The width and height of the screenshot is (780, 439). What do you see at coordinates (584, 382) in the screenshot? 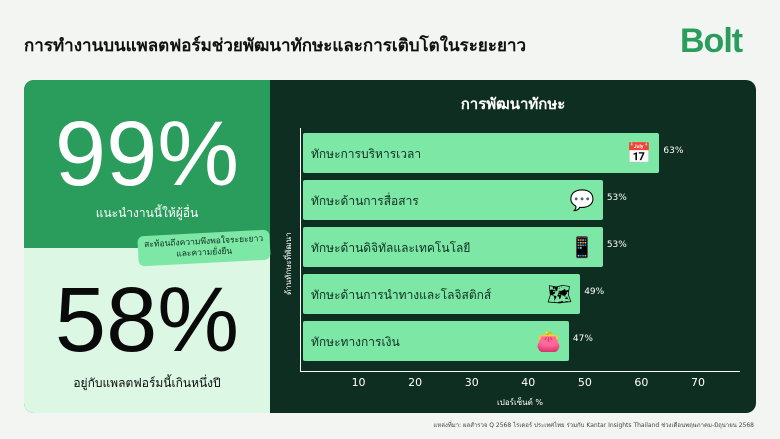
I see `x-tick-label: 50` at bounding box center [584, 382].